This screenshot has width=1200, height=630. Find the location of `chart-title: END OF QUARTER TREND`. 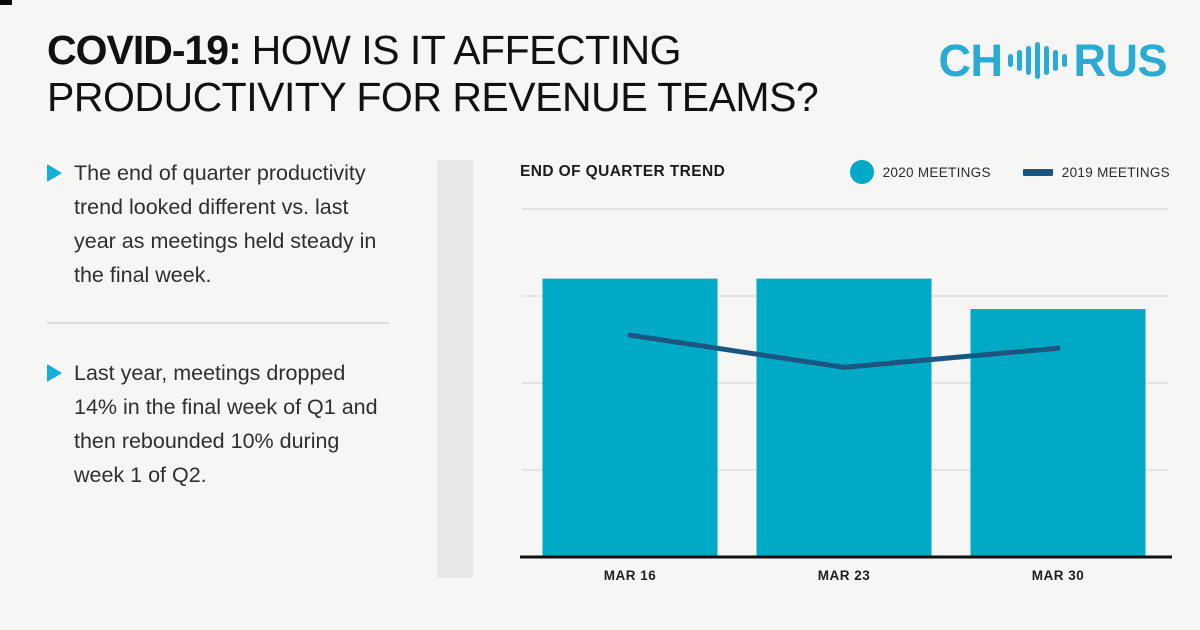

chart-title: END OF QUARTER TREND is located at coordinates (623, 171).